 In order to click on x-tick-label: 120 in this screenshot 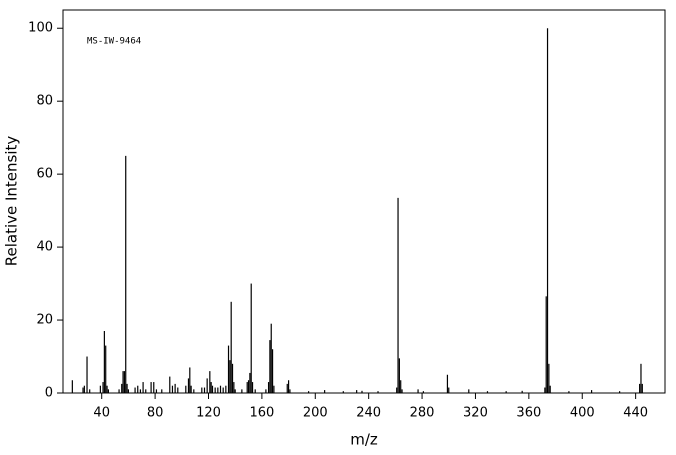, I will do `click(208, 413)`.